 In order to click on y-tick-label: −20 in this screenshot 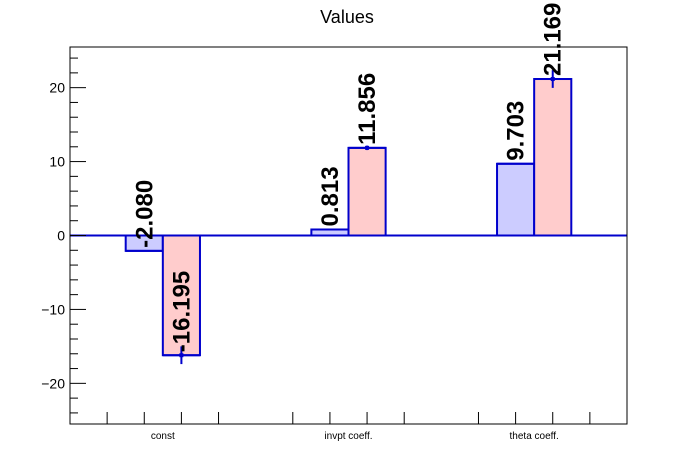, I will do `click(53, 383)`.